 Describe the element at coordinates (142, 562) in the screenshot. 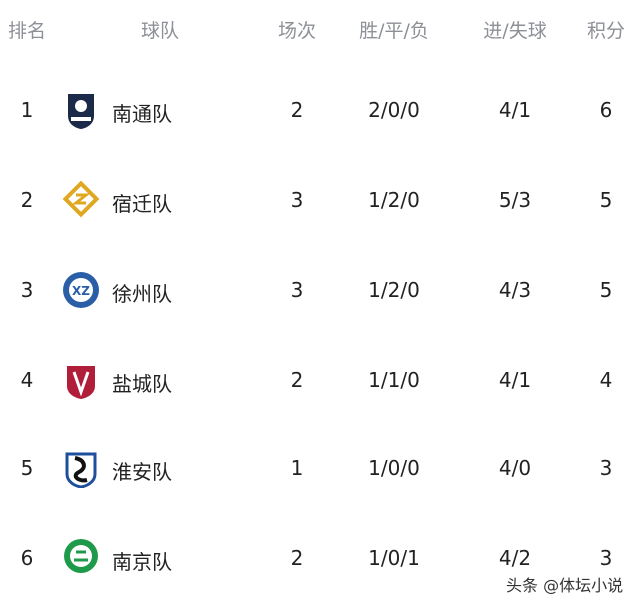

I see `team-name: 南京队` at that location.